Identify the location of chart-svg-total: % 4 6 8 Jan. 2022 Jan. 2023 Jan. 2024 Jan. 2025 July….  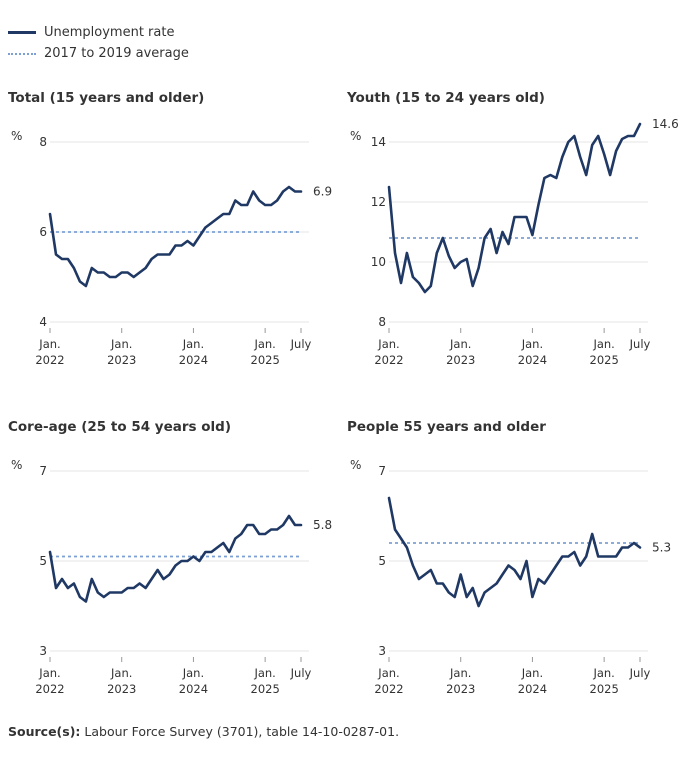
(171, 248).